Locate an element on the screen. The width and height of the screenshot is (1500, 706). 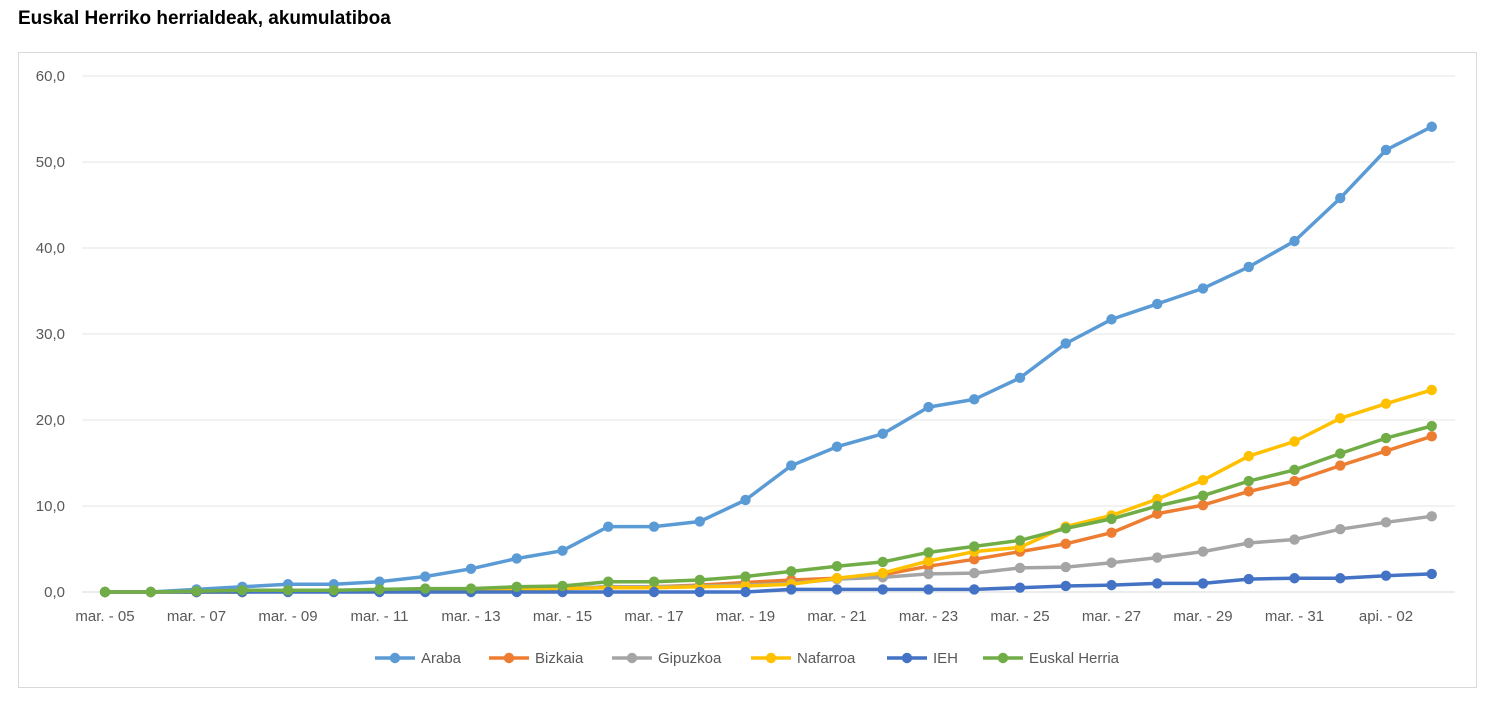
x-tick-label: mar. - 25 is located at coordinates (1019, 616).